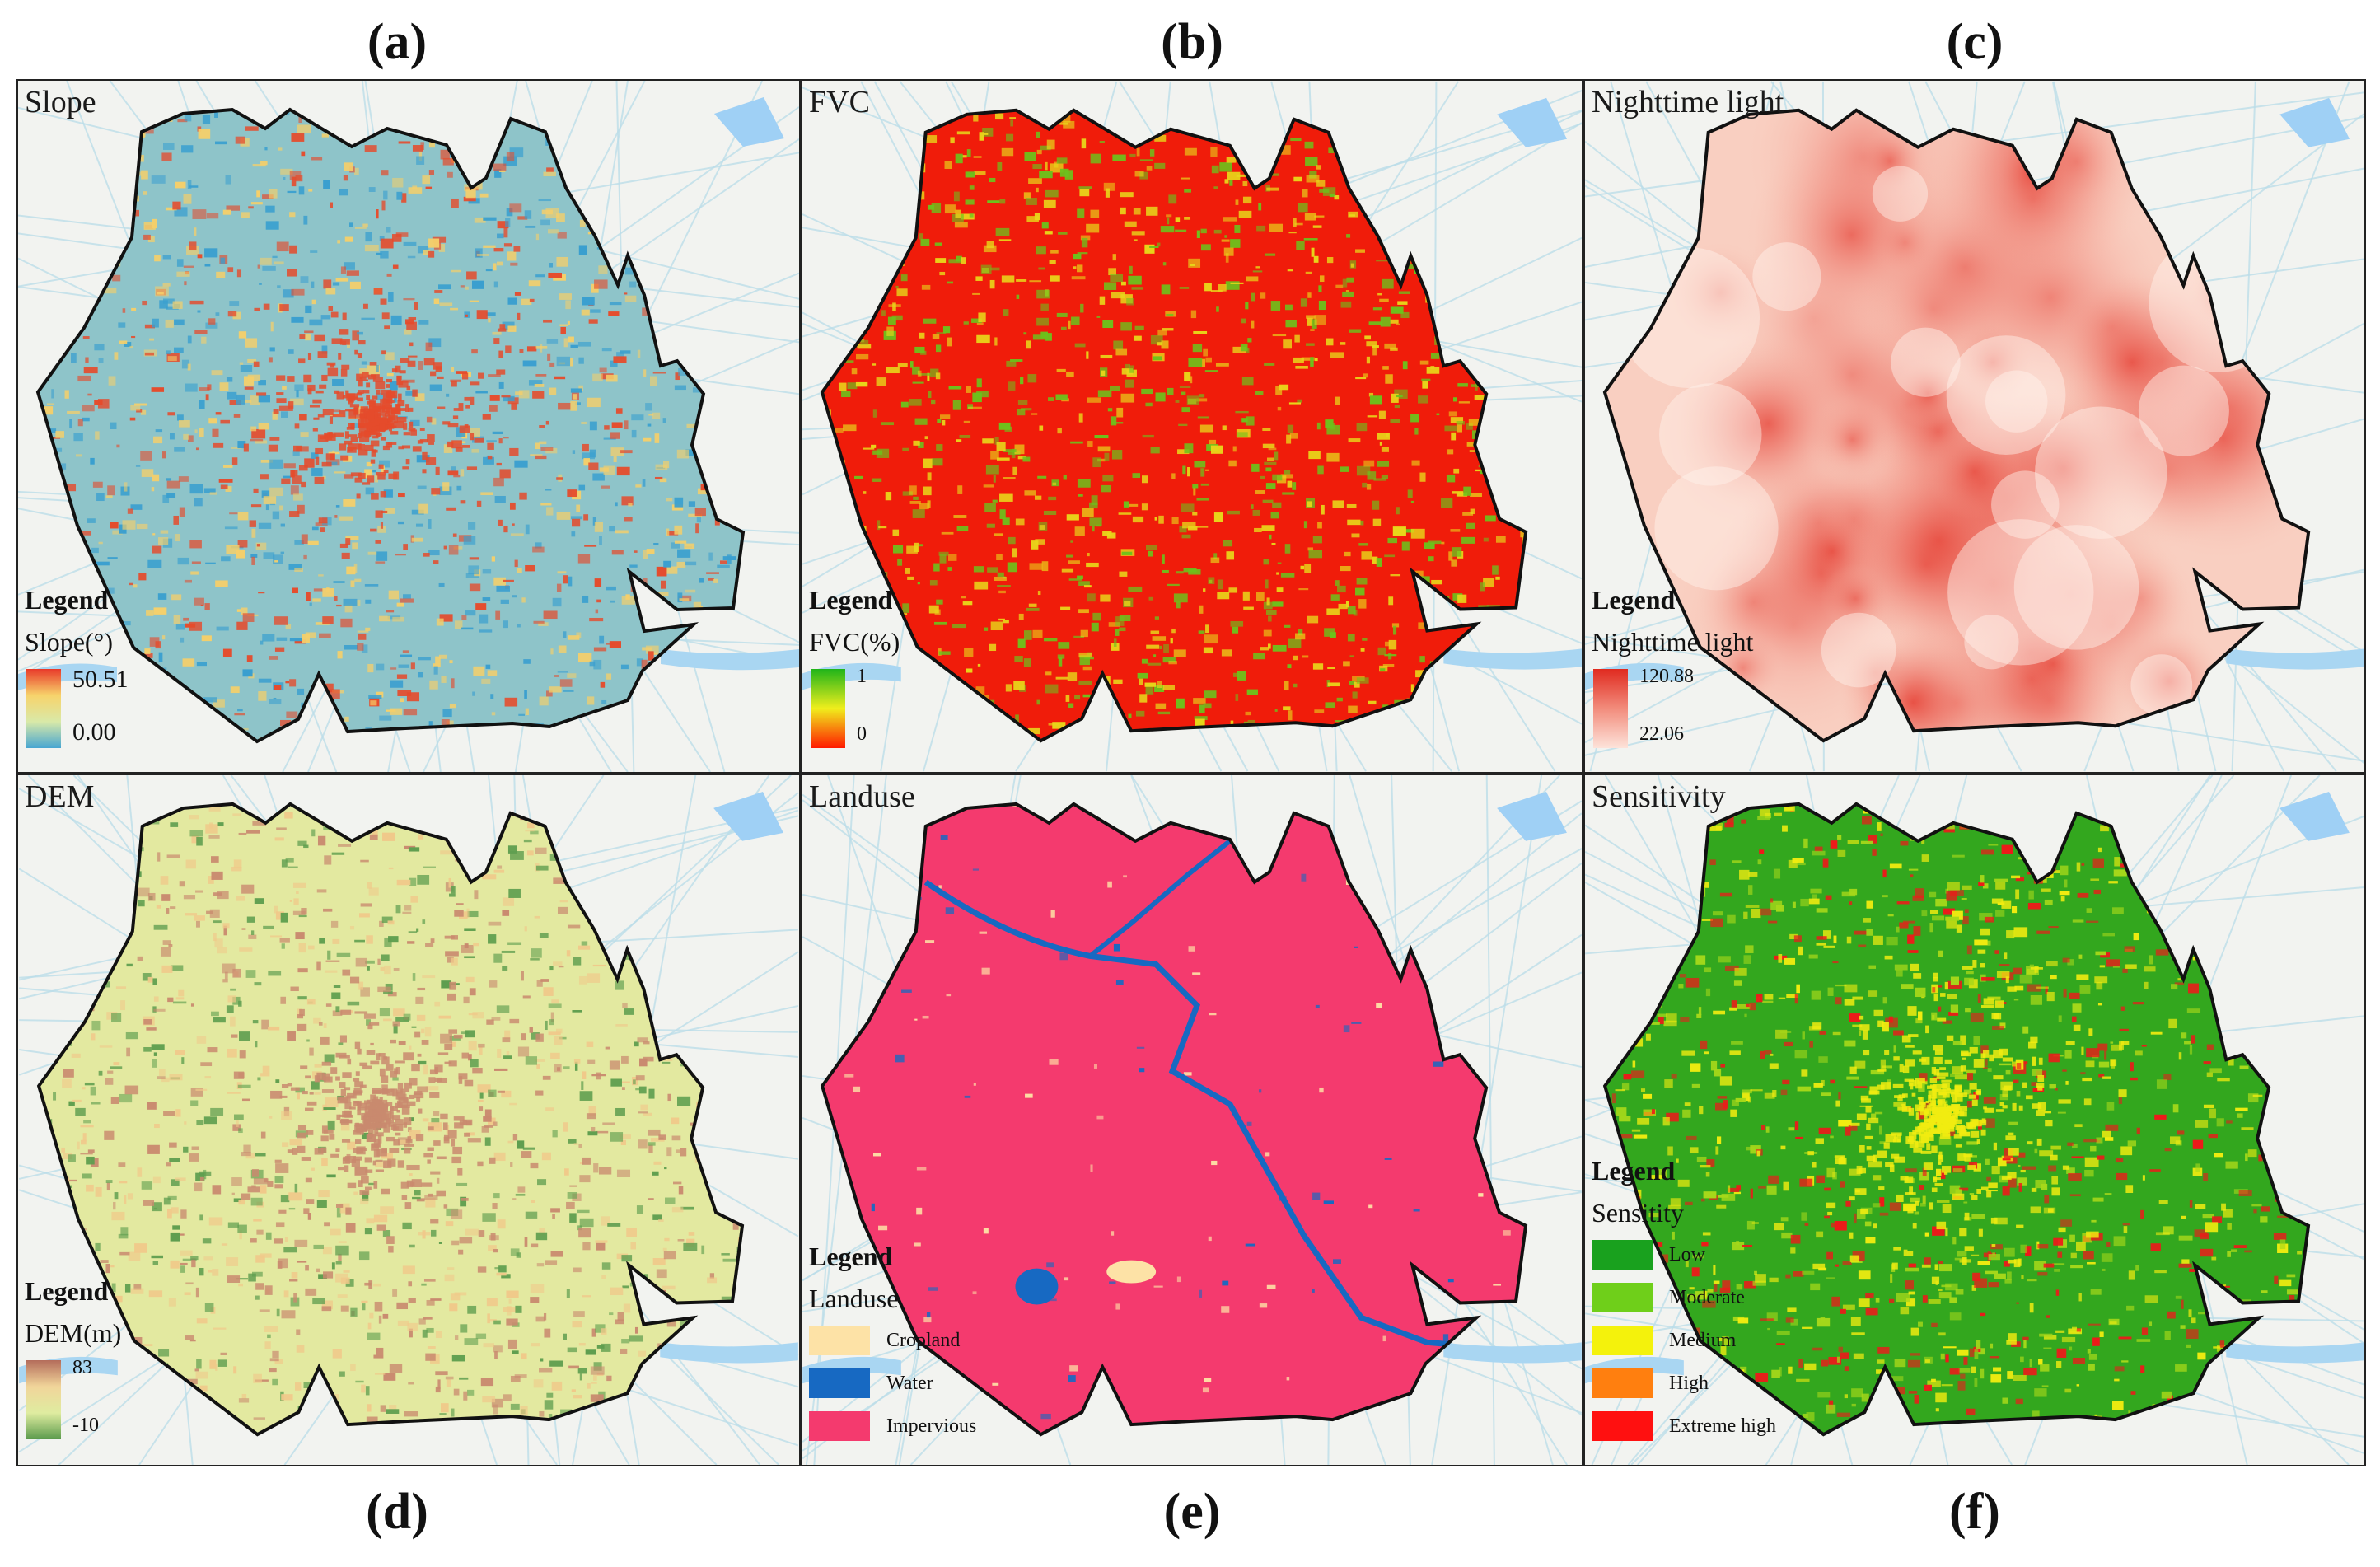 This screenshot has width=2380, height=1567. Describe the element at coordinates (73, 1333) in the screenshot. I see `legend-subtitle: DEM(m)` at that location.